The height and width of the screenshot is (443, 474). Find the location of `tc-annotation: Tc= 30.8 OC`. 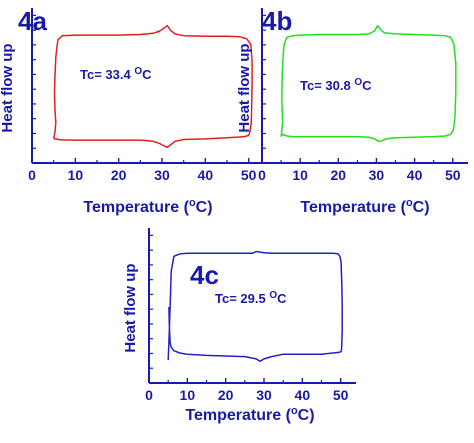

tc-annotation: Tc= 30.8 OC is located at coordinates (336, 85).